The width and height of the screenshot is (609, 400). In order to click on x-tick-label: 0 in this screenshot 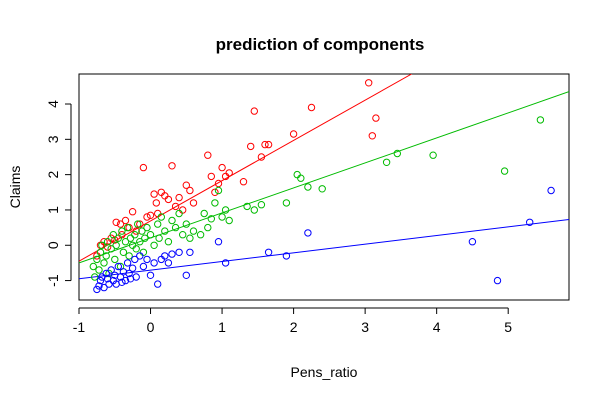, I will do `click(151, 327)`.